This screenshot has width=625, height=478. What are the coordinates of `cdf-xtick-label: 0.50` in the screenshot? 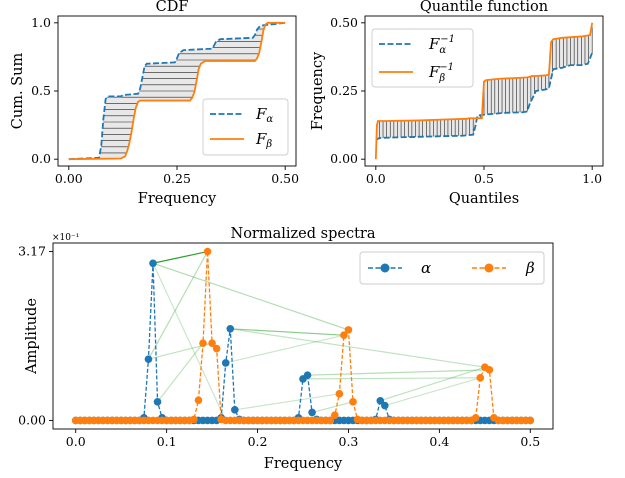 It's located at (285, 178).